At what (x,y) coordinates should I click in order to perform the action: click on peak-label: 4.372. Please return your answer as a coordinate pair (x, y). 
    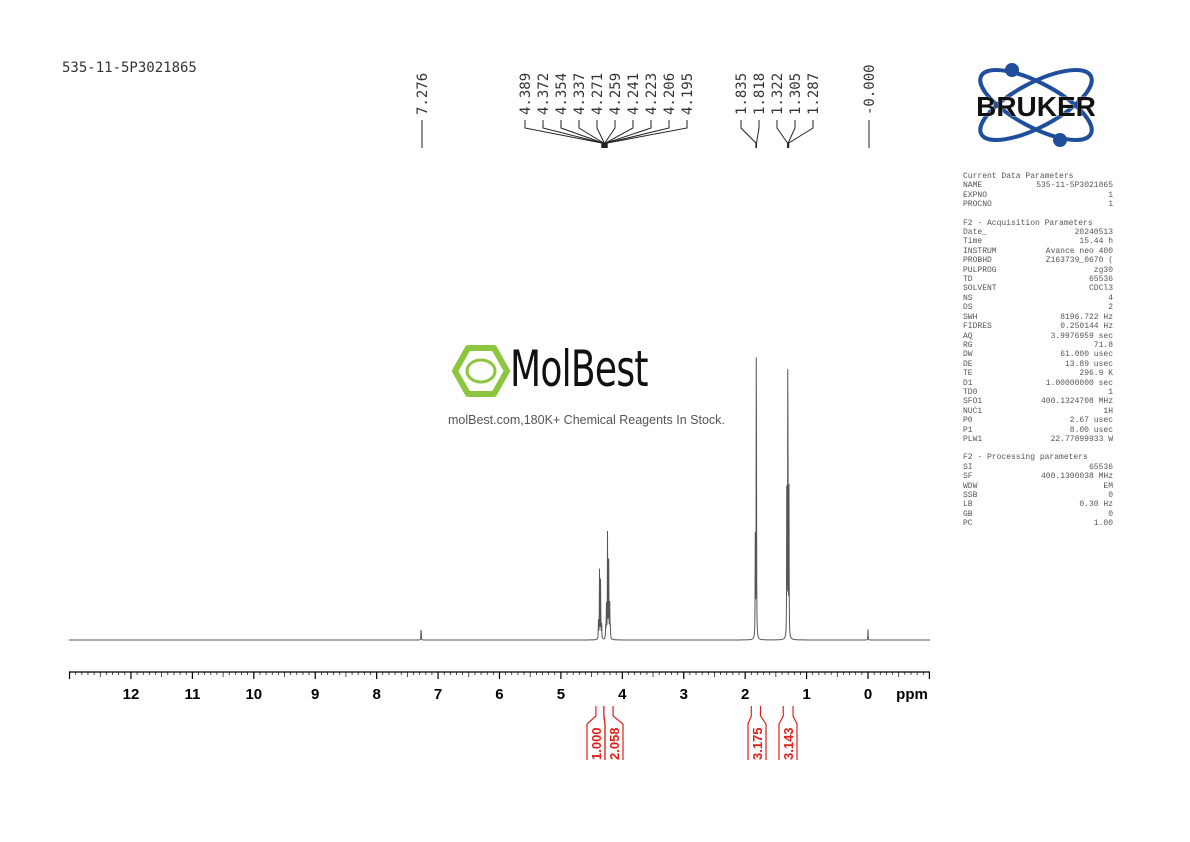
    Looking at the image, I should click on (544, 94).